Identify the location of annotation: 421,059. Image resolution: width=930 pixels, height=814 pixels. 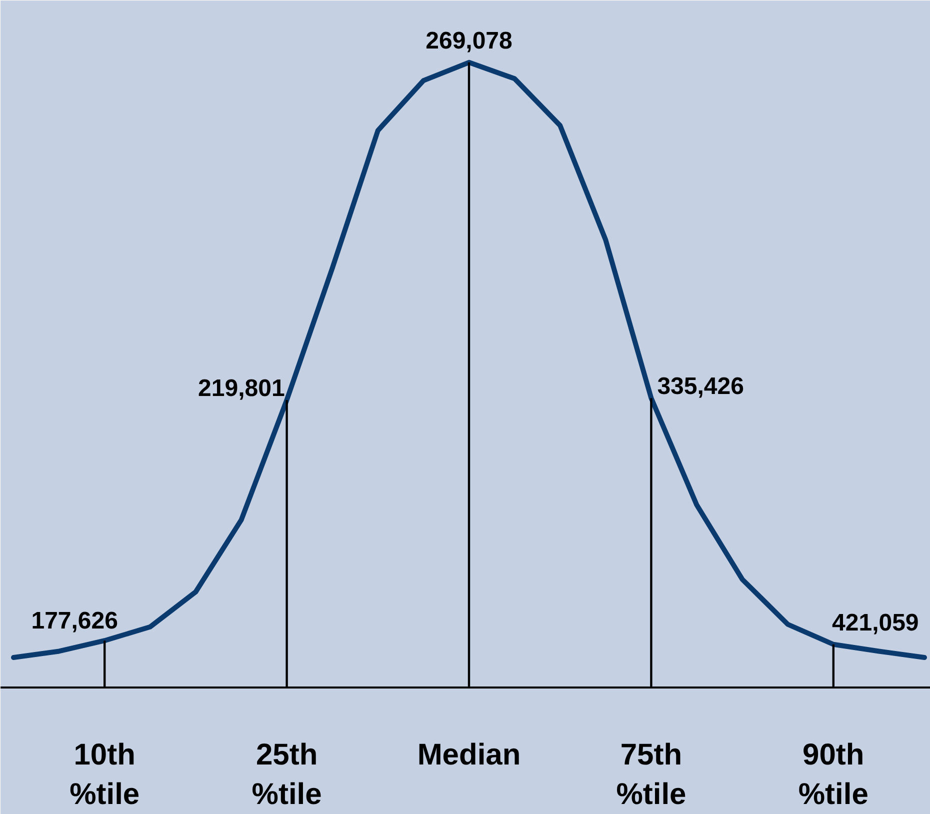
(875, 622).